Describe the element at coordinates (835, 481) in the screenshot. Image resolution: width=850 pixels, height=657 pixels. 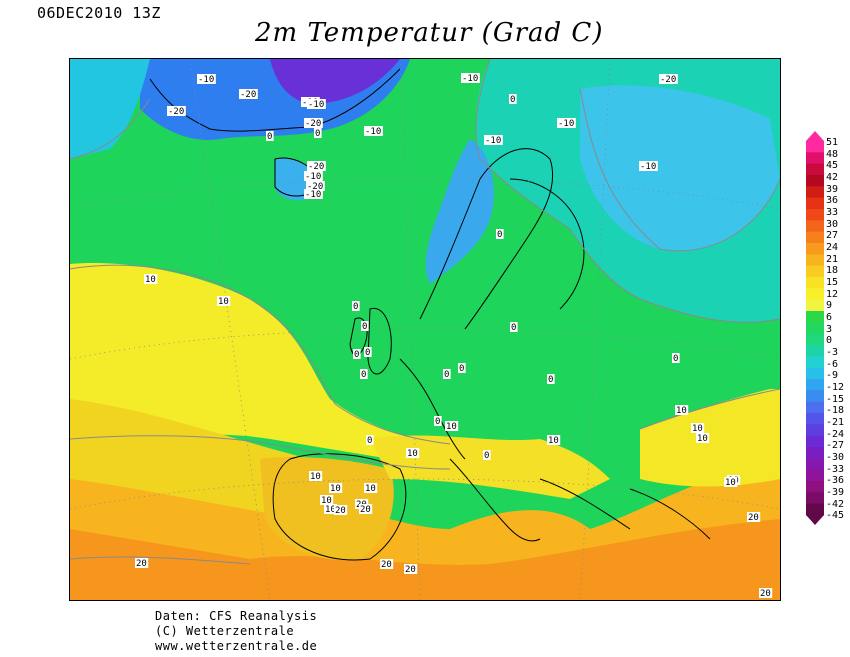
I see `colorbar-label: -36` at that location.